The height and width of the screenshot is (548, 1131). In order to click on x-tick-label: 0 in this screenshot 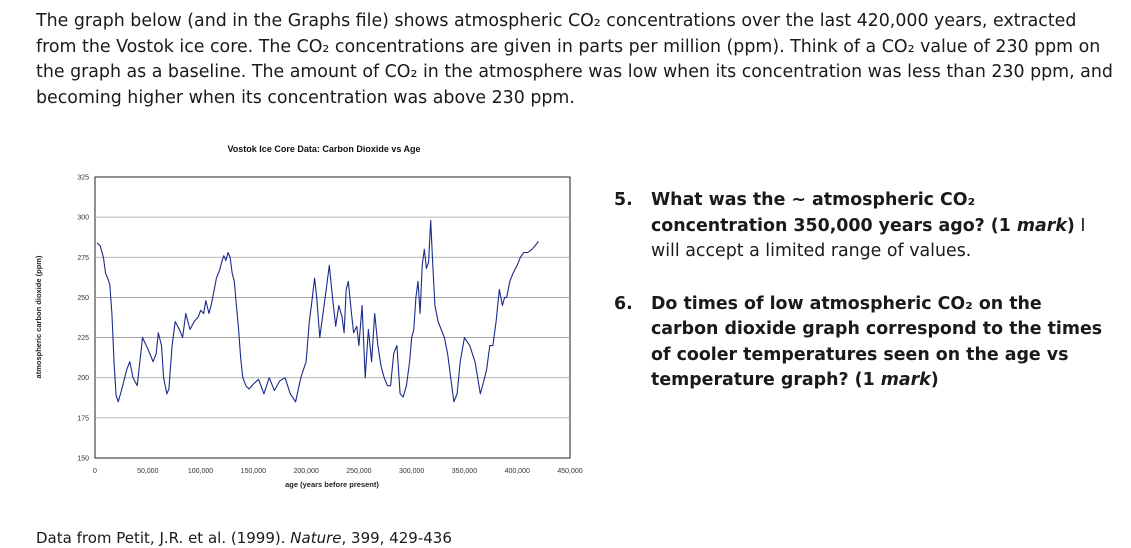, I will do `click(95, 471)`.